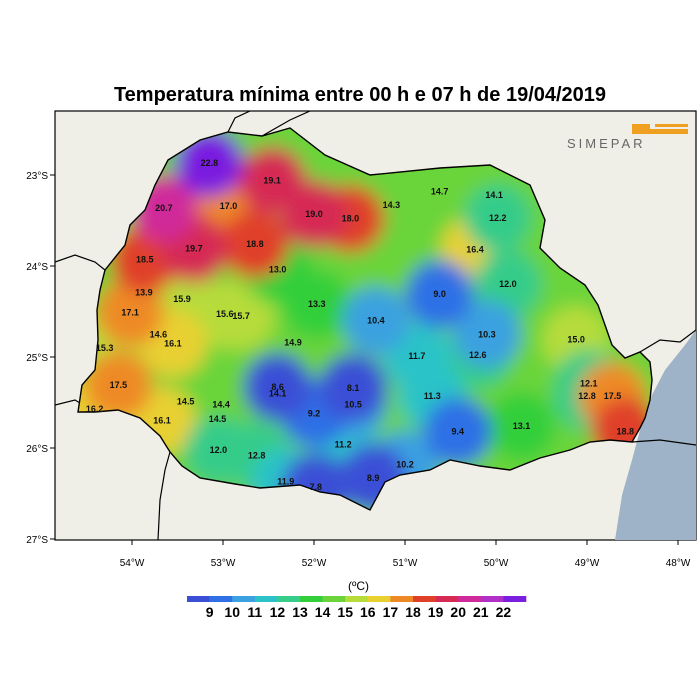 This screenshot has width=700, height=700. Describe the element at coordinates (37, 358) in the screenshot. I see `lat-tick-label: 25°S` at that location.